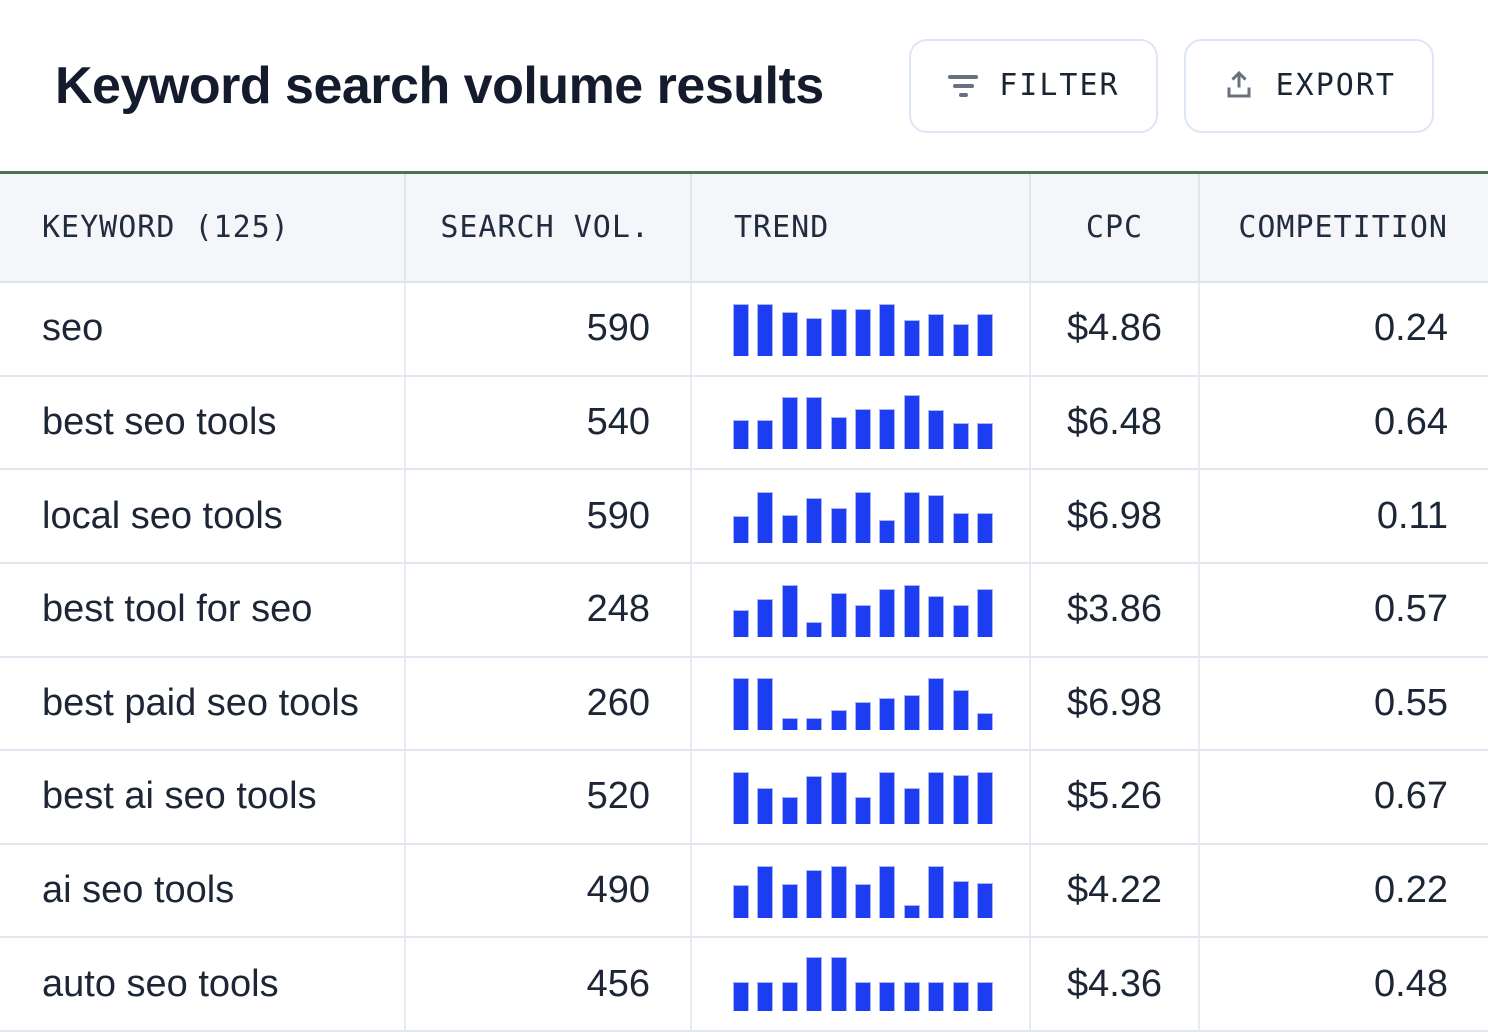  I want to click on column-header-competition: COMPETITION, so click(1343, 227).